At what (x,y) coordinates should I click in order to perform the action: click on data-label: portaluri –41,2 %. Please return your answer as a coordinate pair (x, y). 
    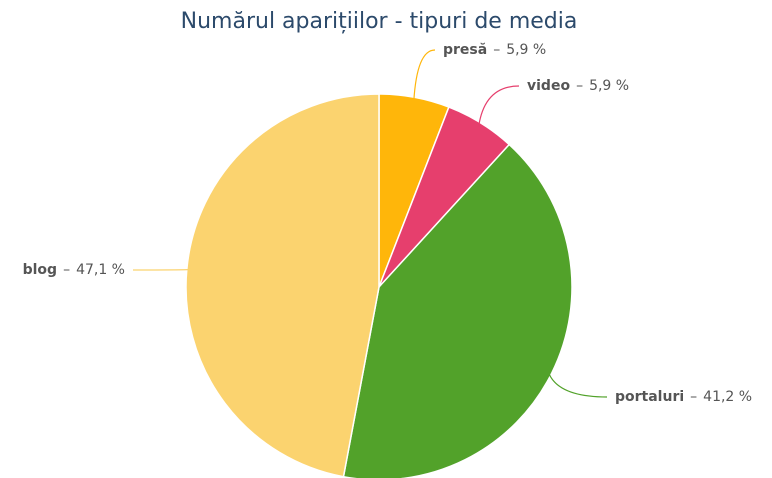
    Looking at the image, I should click on (683, 397).